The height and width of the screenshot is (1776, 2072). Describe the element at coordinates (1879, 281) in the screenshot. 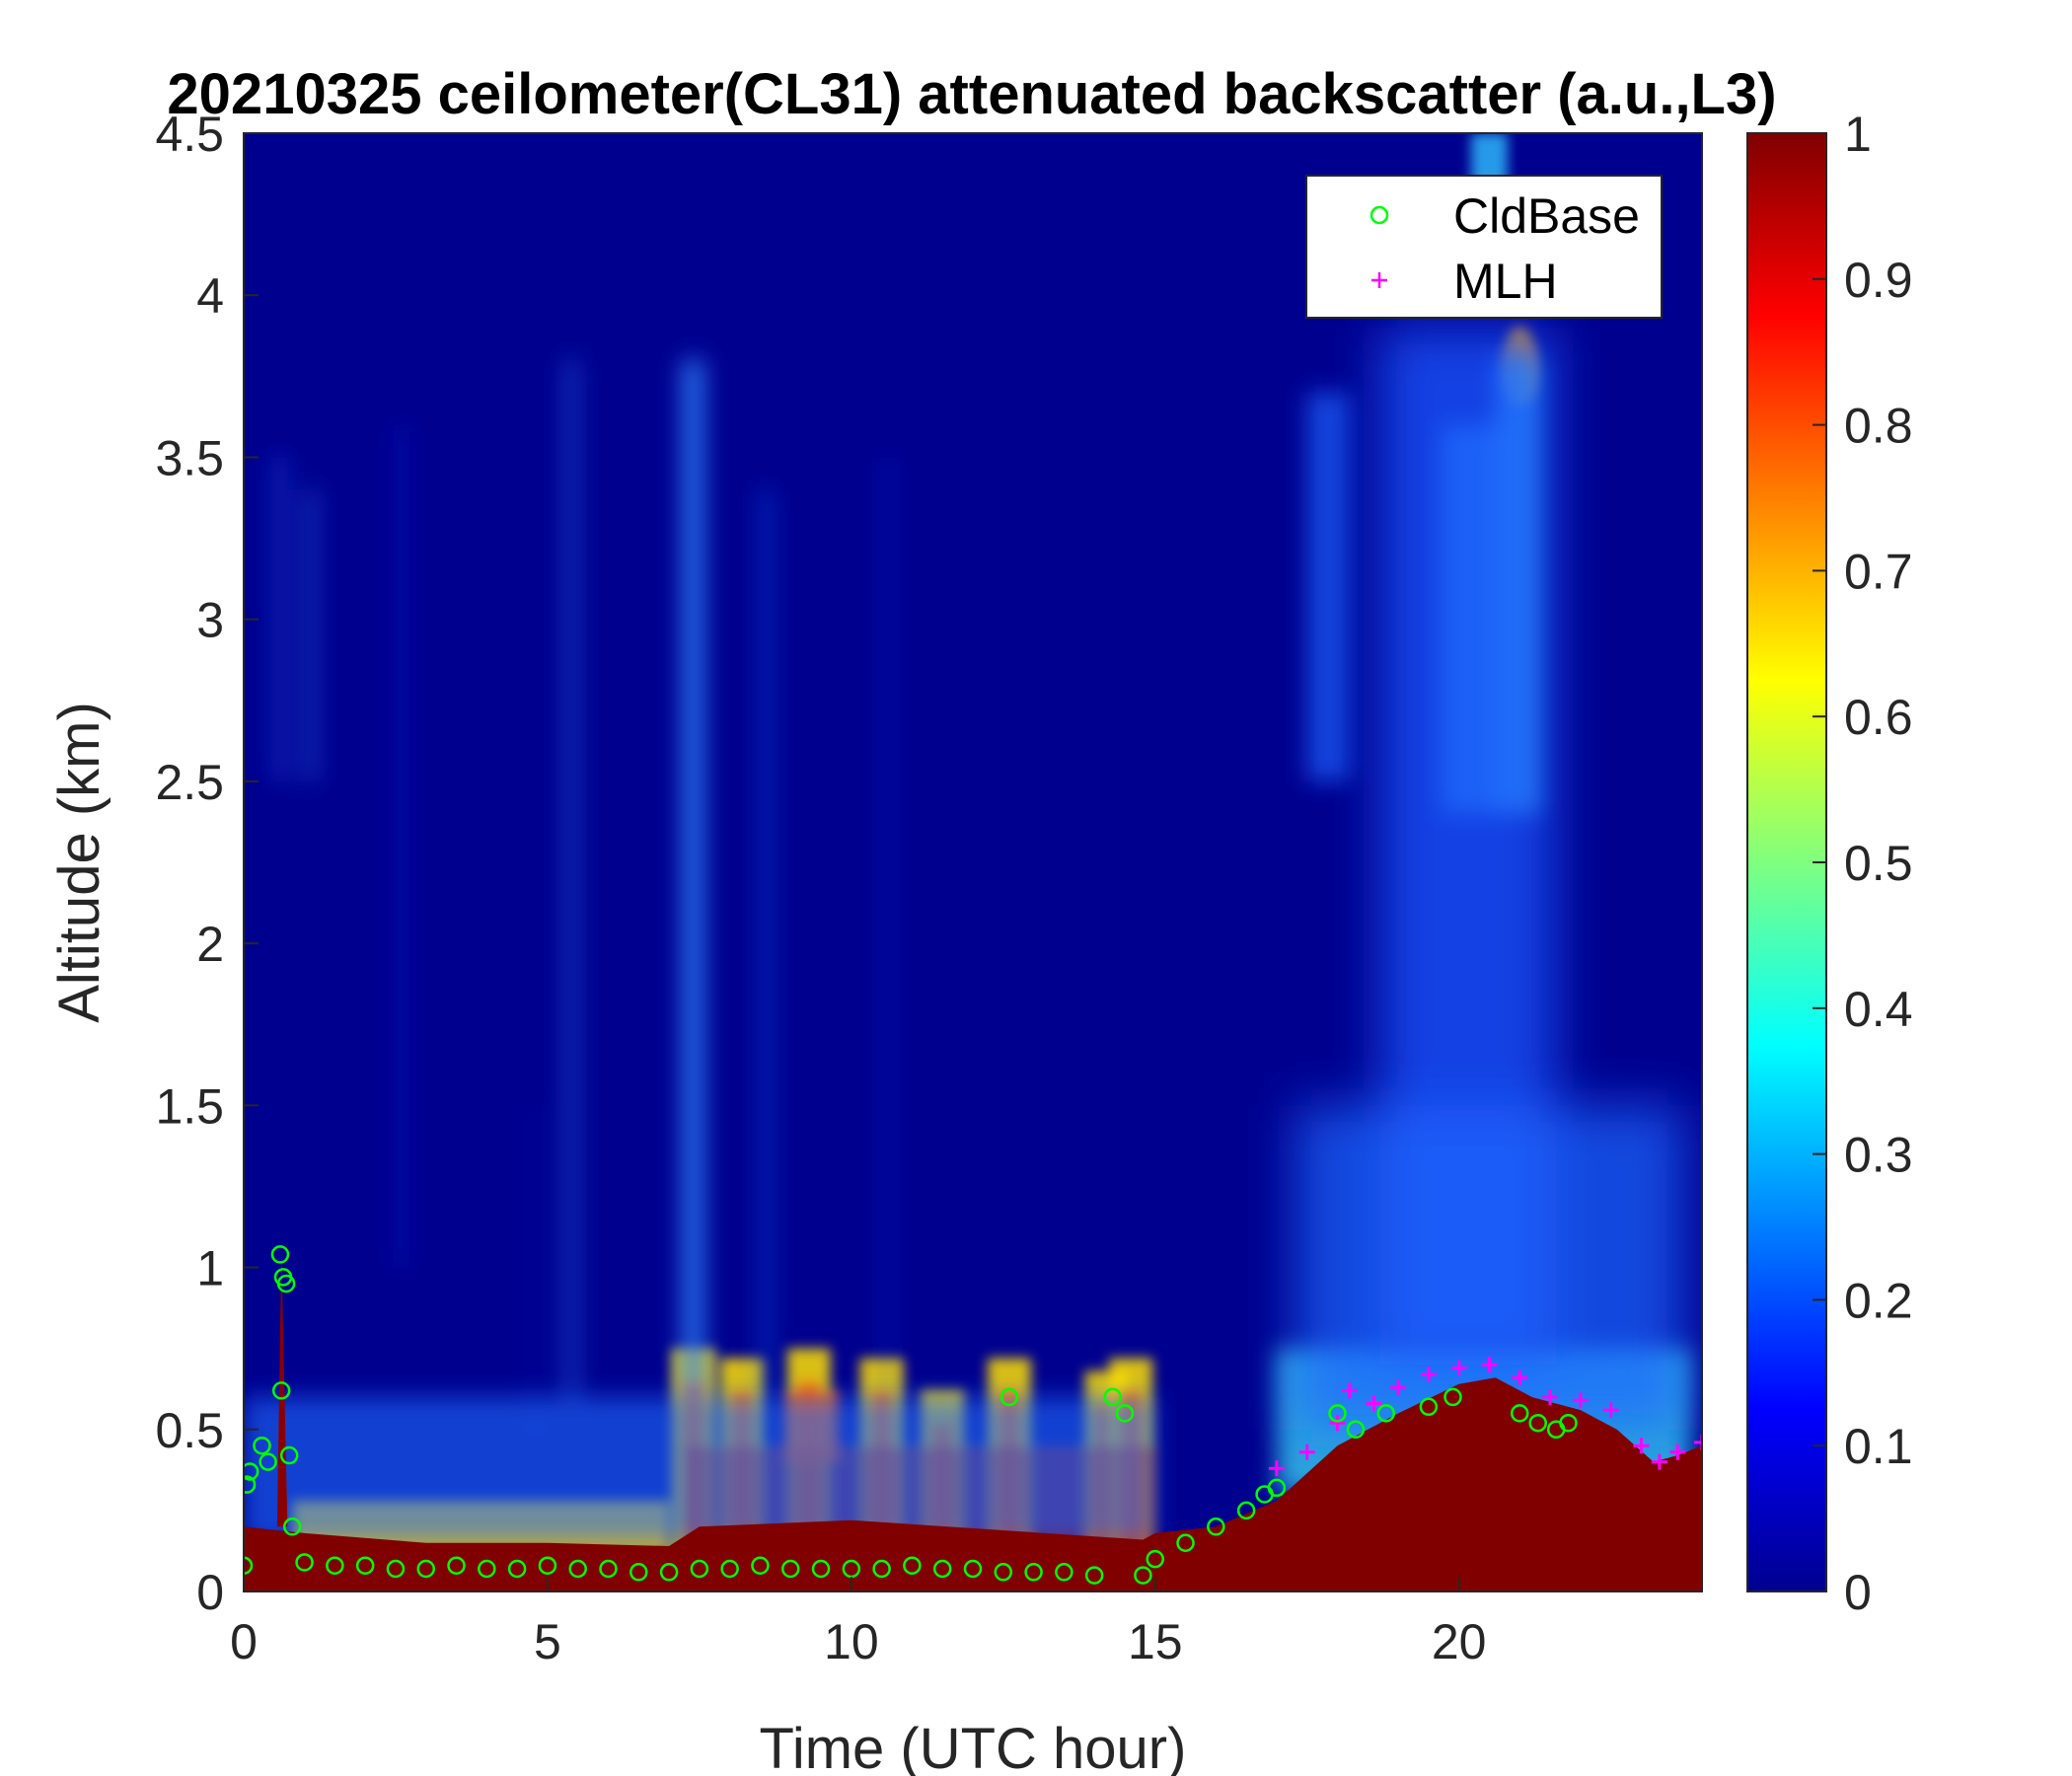

I see `colorbar-tick-label: 0.9` at that location.